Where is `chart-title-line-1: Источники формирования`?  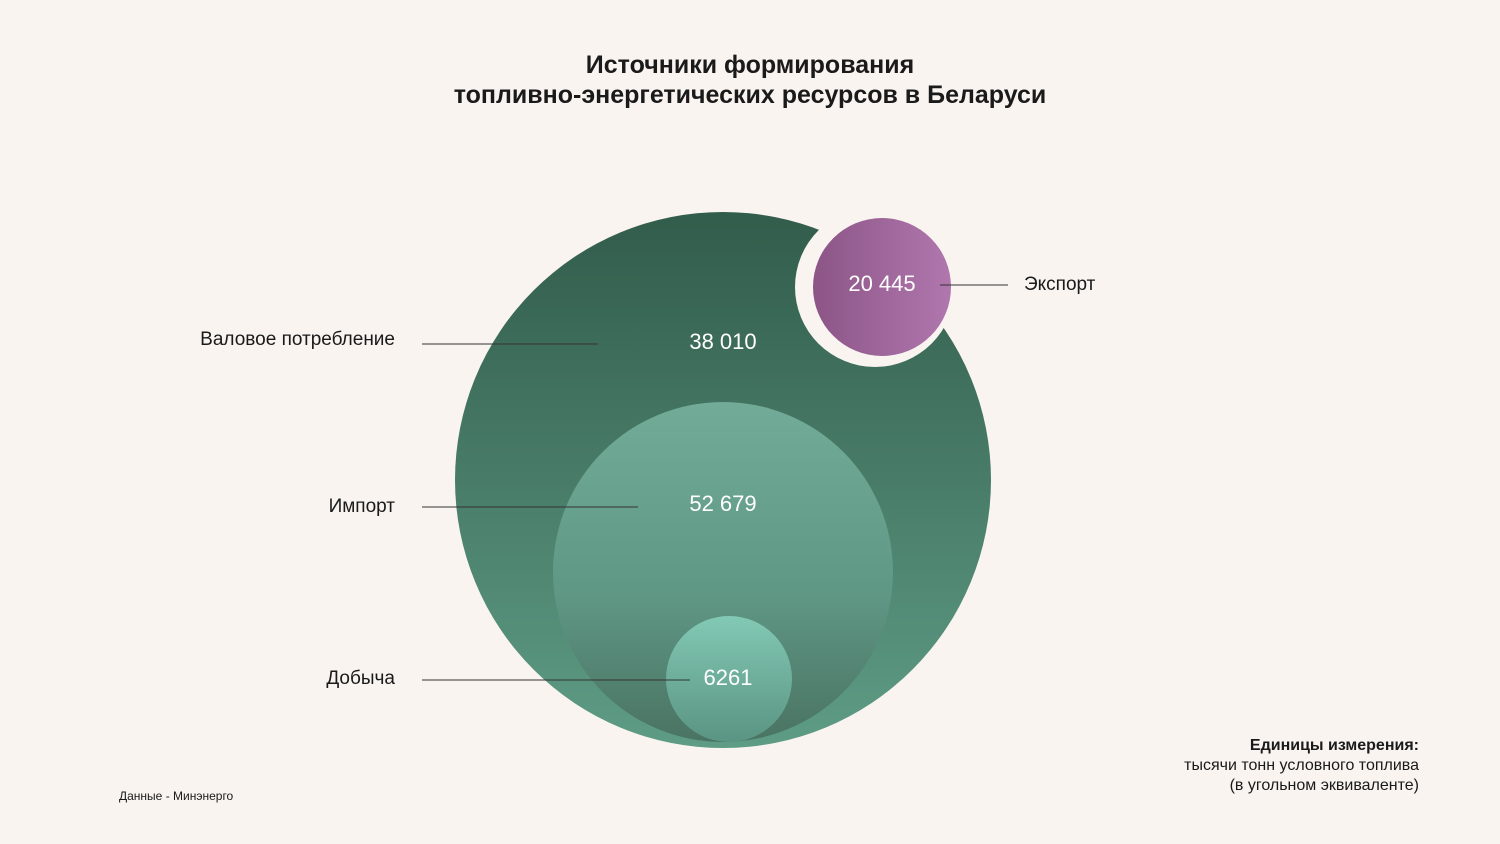
chart-title-line-1: Источники формирования is located at coordinates (750, 65).